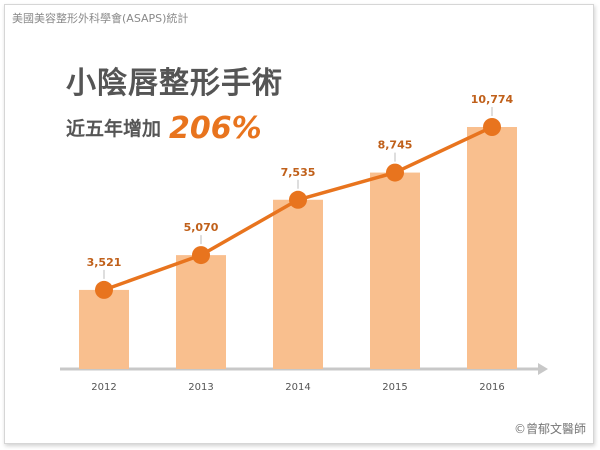  Describe the element at coordinates (201, 227) in the screenshot. I see `data-label-2013: 5,070` at that location.